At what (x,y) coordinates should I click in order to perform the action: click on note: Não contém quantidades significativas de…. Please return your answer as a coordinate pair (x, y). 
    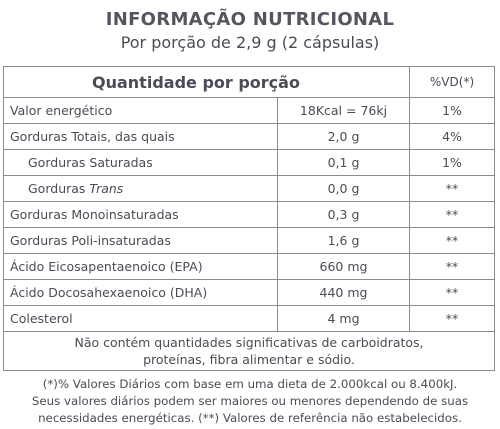
    Looking at the image, I should click on (249, 351).